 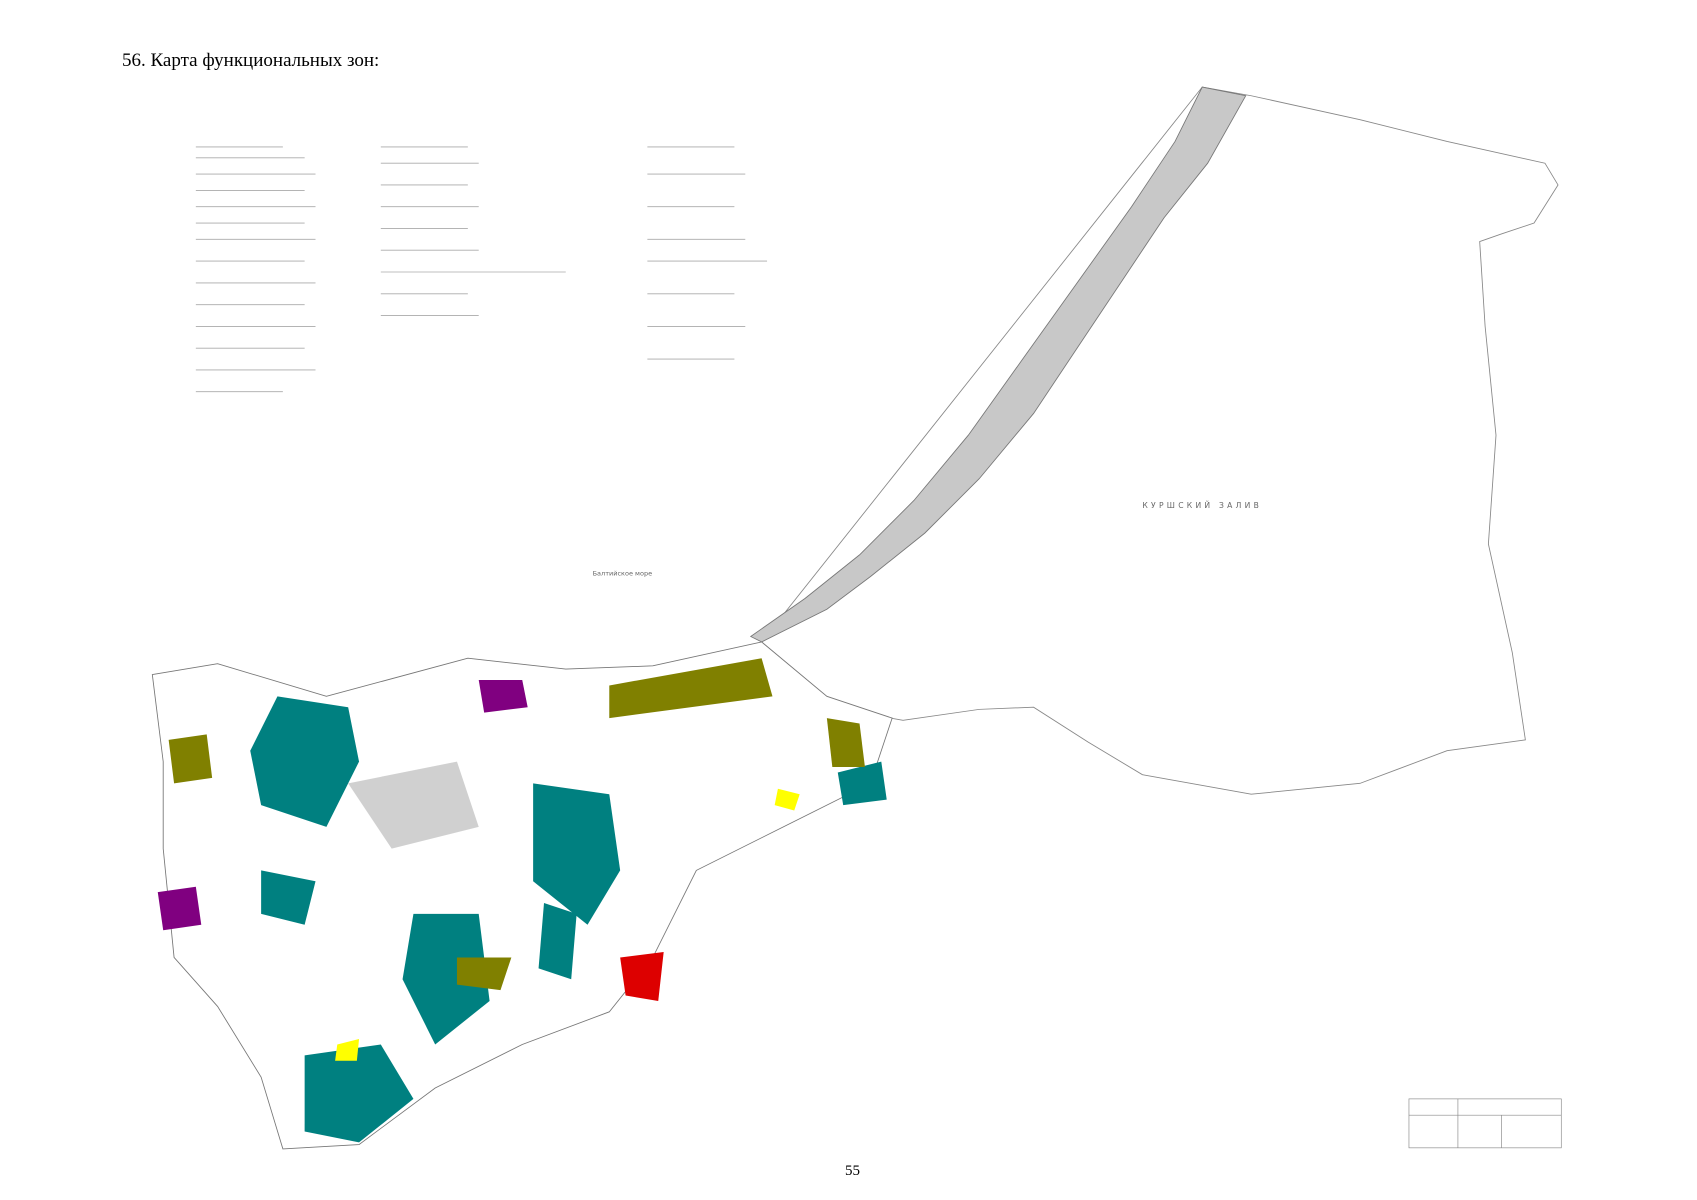 What do you see at coordinates (623, 574) in the screenshot?
I see `map-label: Балтийское море` at bounding box center [623, 574].